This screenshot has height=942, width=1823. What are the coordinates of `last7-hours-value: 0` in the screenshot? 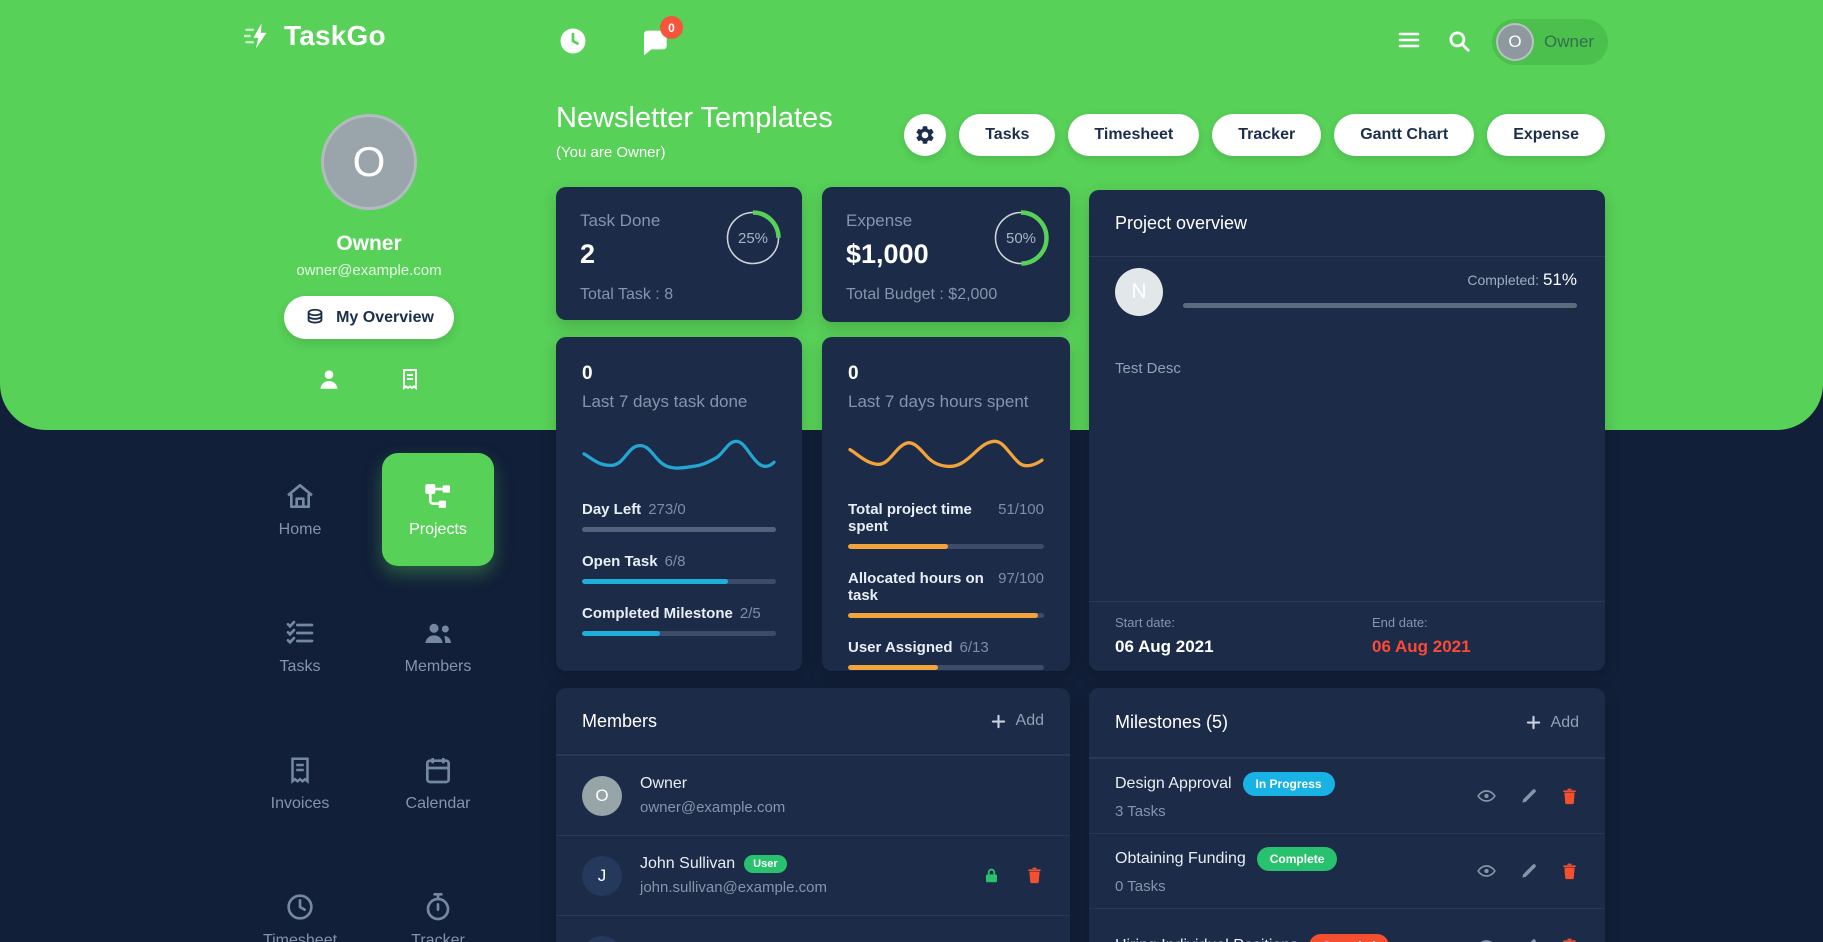 It's located at (853, 373).